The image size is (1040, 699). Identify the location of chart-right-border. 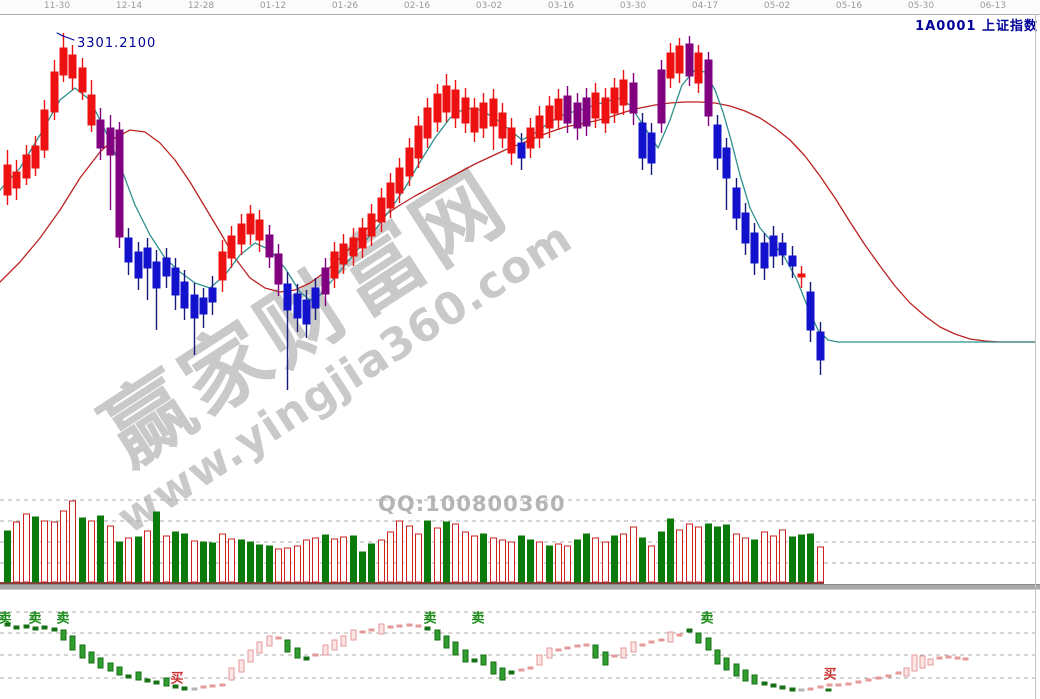
(1035, 356).